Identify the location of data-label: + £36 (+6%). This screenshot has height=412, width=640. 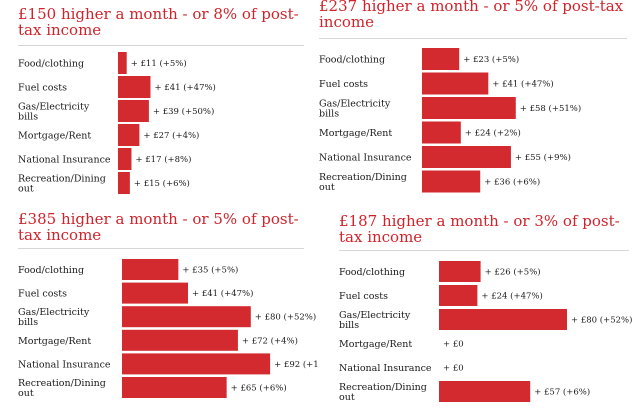
(512, 182).